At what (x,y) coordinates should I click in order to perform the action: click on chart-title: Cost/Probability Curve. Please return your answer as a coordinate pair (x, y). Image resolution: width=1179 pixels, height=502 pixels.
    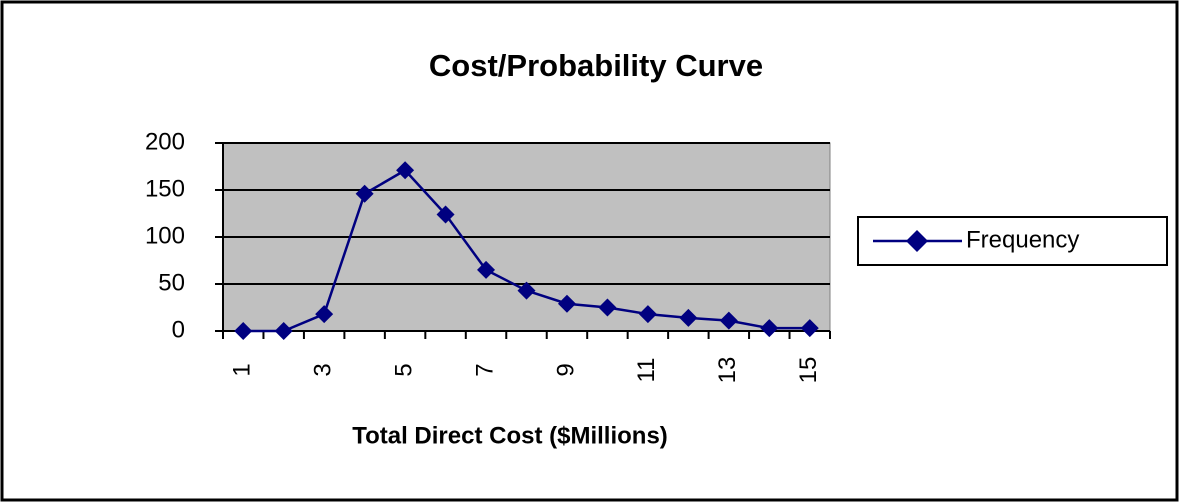
    Looking at the image, I should click on (596, 65).